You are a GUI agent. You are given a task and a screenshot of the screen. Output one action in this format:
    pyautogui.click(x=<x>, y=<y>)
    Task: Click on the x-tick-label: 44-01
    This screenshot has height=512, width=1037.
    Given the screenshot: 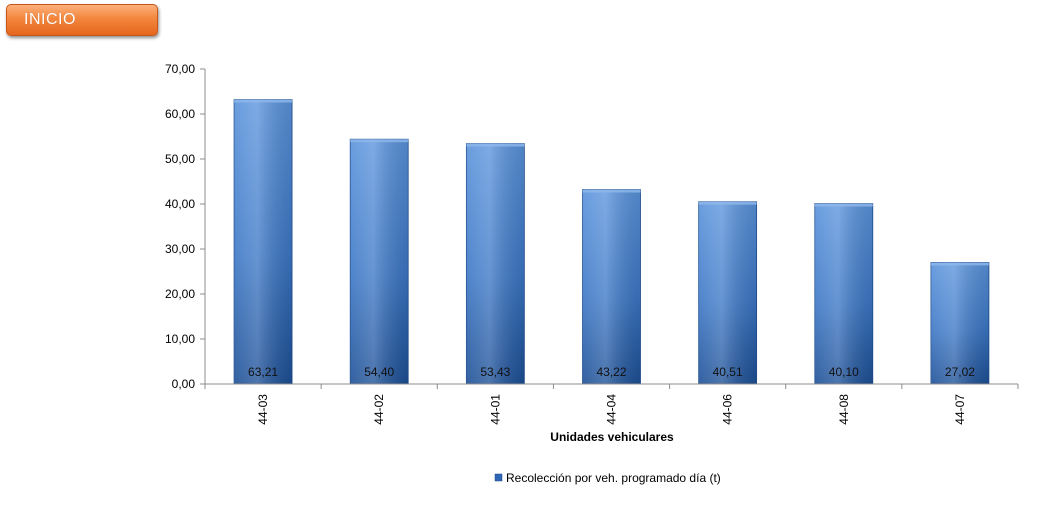 What is the action you would take?
    pyautogui.click(x=495, y=409)
    